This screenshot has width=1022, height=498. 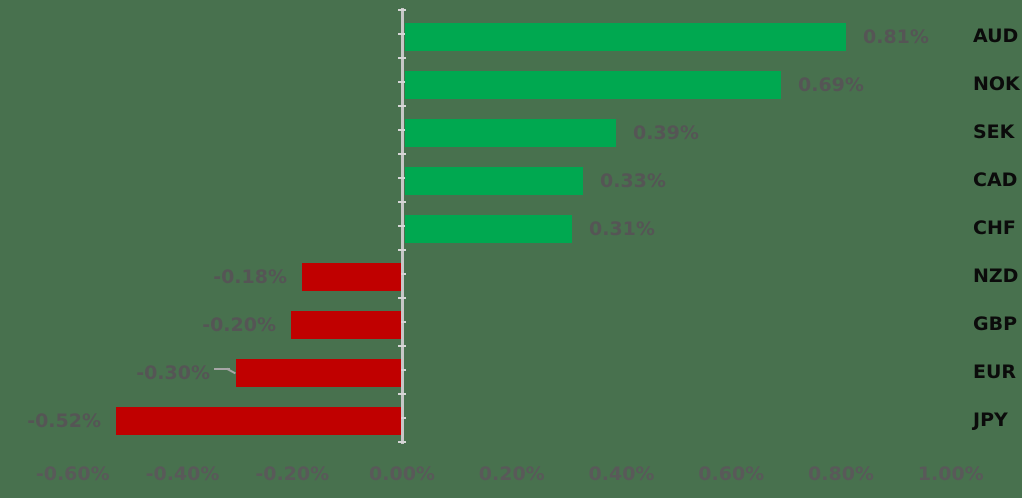 I want to click on value-label-sek: 0.39%, so click(x=666, y=133).